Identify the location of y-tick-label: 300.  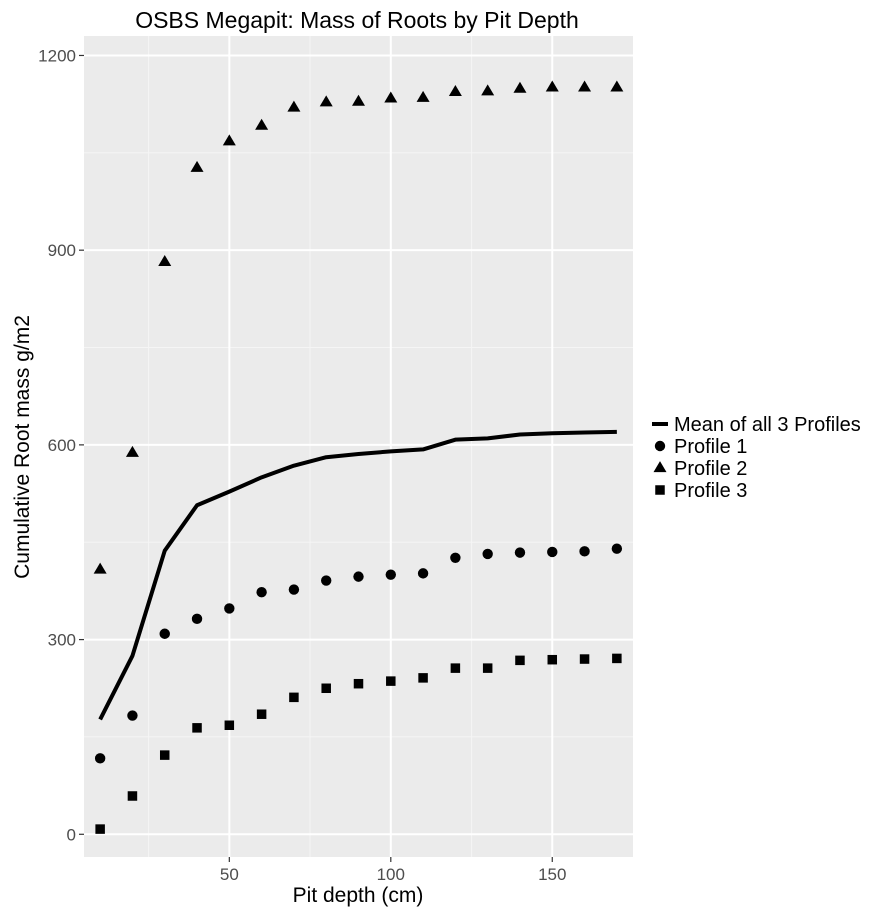
(62, 640).